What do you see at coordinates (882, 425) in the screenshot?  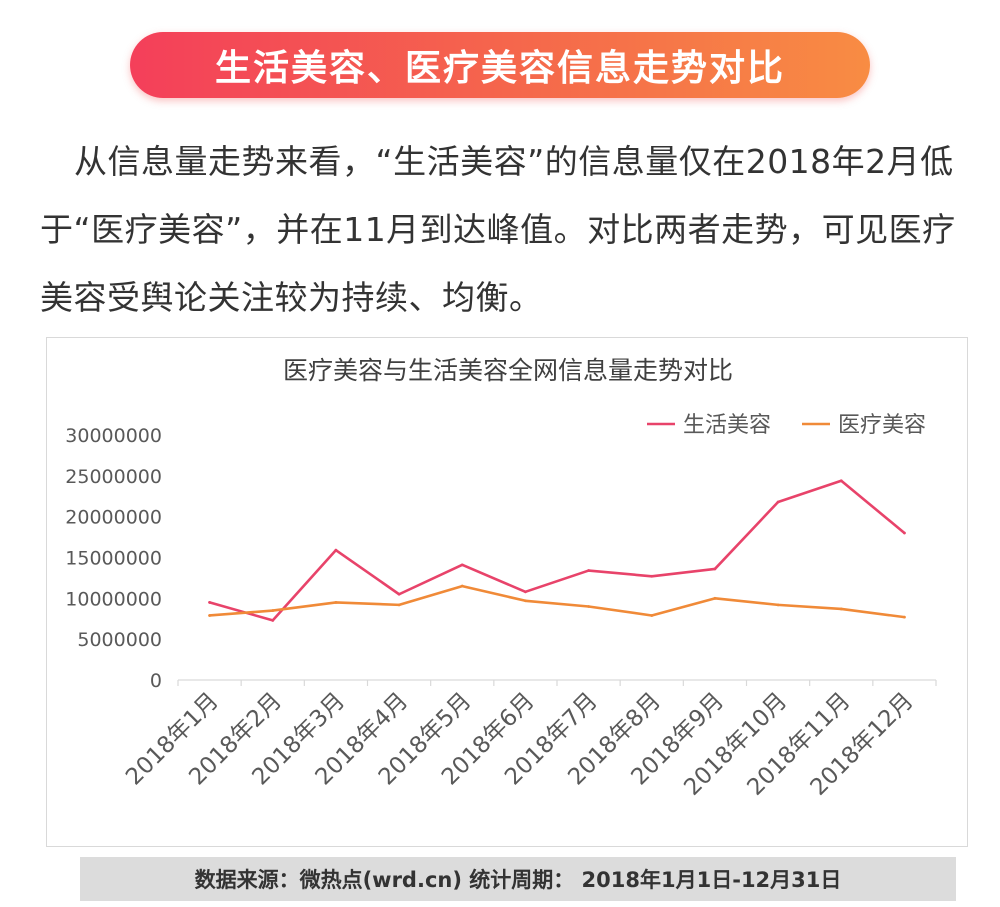 I see `legend-label: 医疗美容` at bounding box center [882, 425].